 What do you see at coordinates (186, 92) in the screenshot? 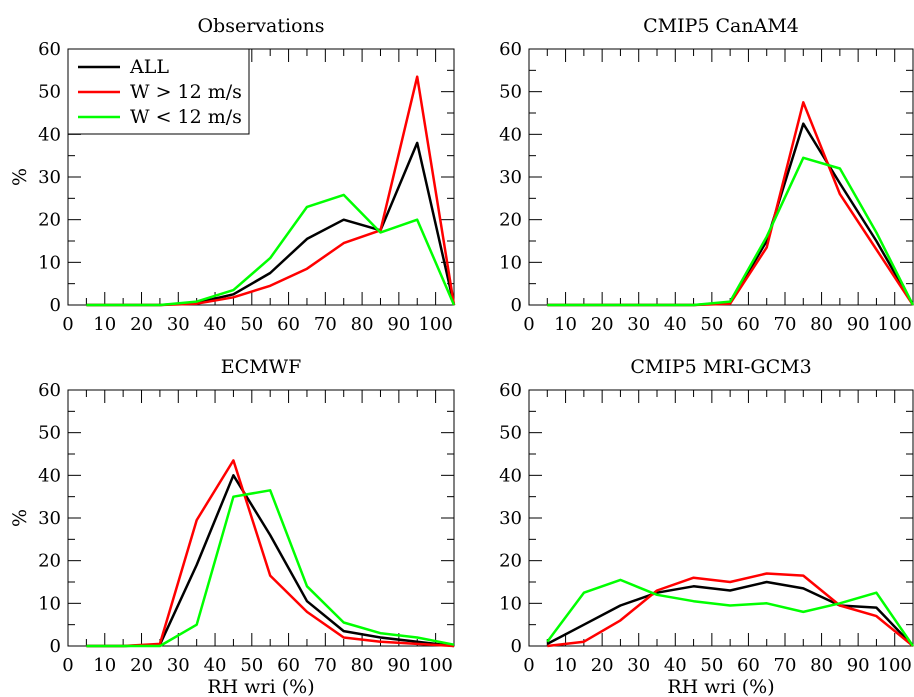
I see `legend-entry: W > 12 m/s` at bounding box center [186, 92].